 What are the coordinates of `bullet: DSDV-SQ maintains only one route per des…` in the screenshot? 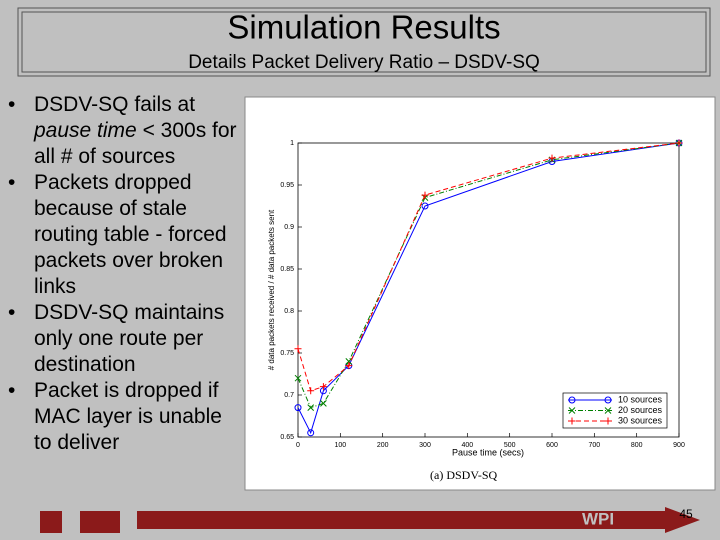 It's located at (124, 339).